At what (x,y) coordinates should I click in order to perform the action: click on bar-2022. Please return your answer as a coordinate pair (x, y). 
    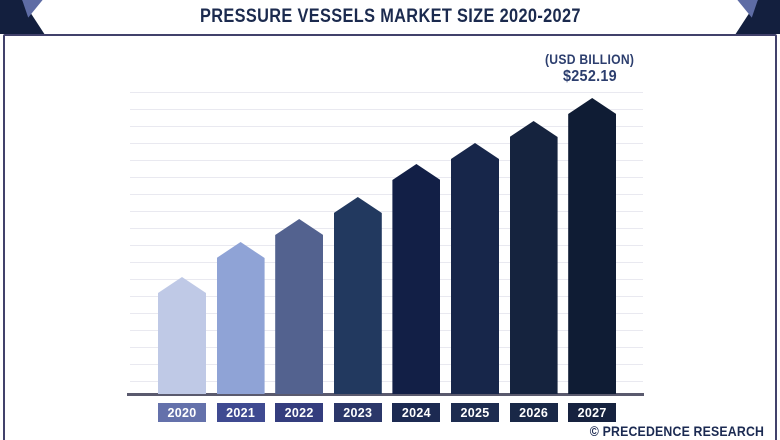
    Looking at the image, I should click on (299, 306).